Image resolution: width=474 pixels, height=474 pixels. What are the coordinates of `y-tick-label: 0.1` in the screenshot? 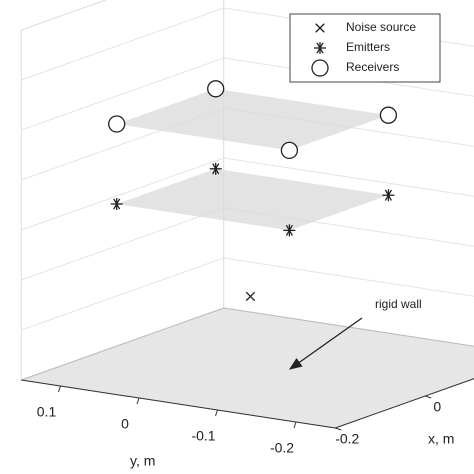 It's located at (47, 412).